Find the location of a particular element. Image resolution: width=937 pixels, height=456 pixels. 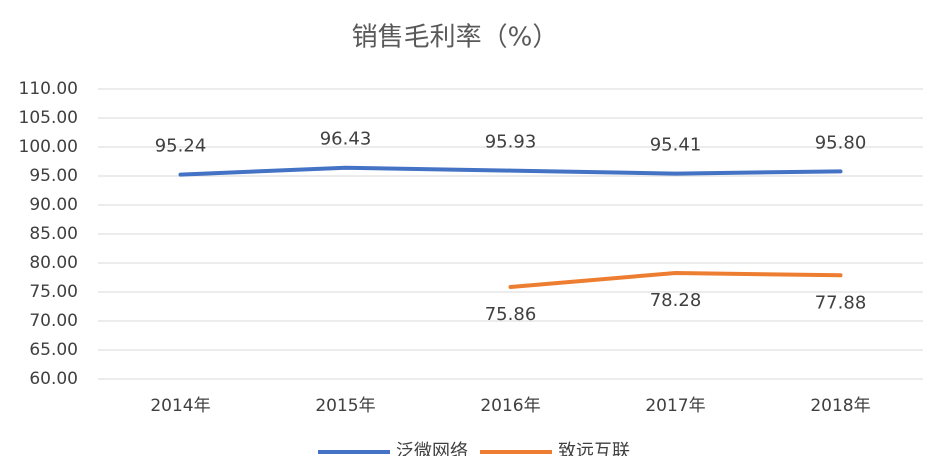

x-tick-label: 2016年 is located at coordinates (510, 406).